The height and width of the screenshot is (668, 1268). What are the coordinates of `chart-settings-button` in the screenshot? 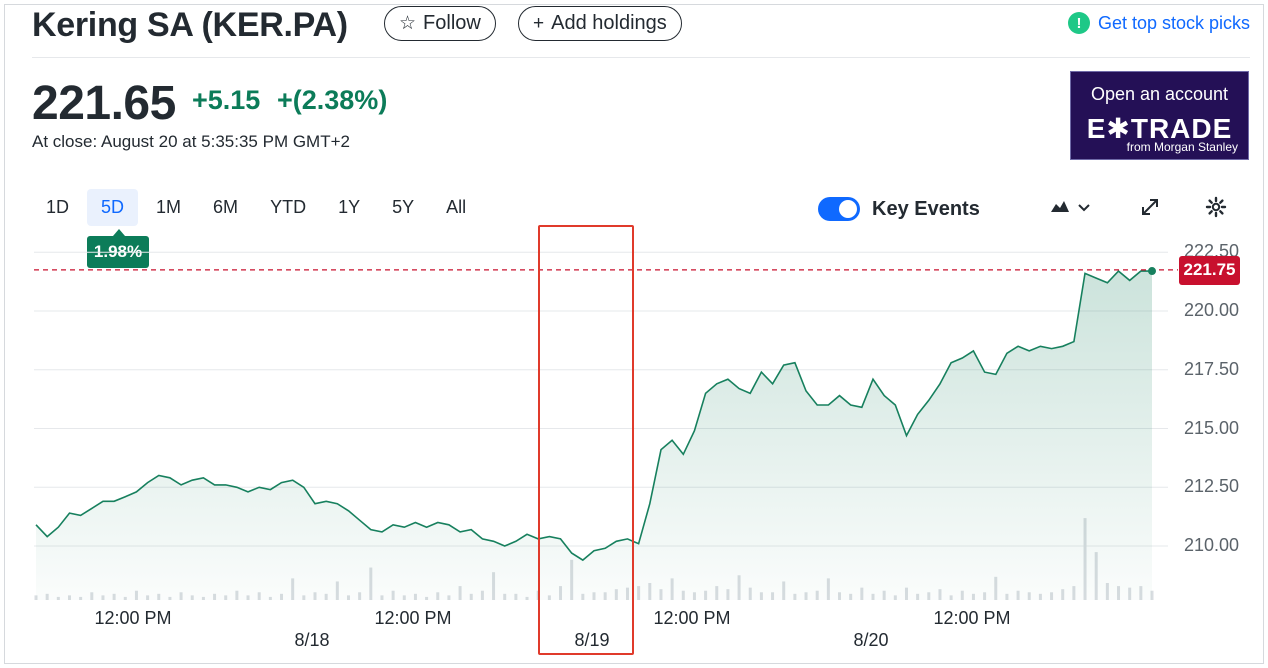 It's located at (1216, 210).